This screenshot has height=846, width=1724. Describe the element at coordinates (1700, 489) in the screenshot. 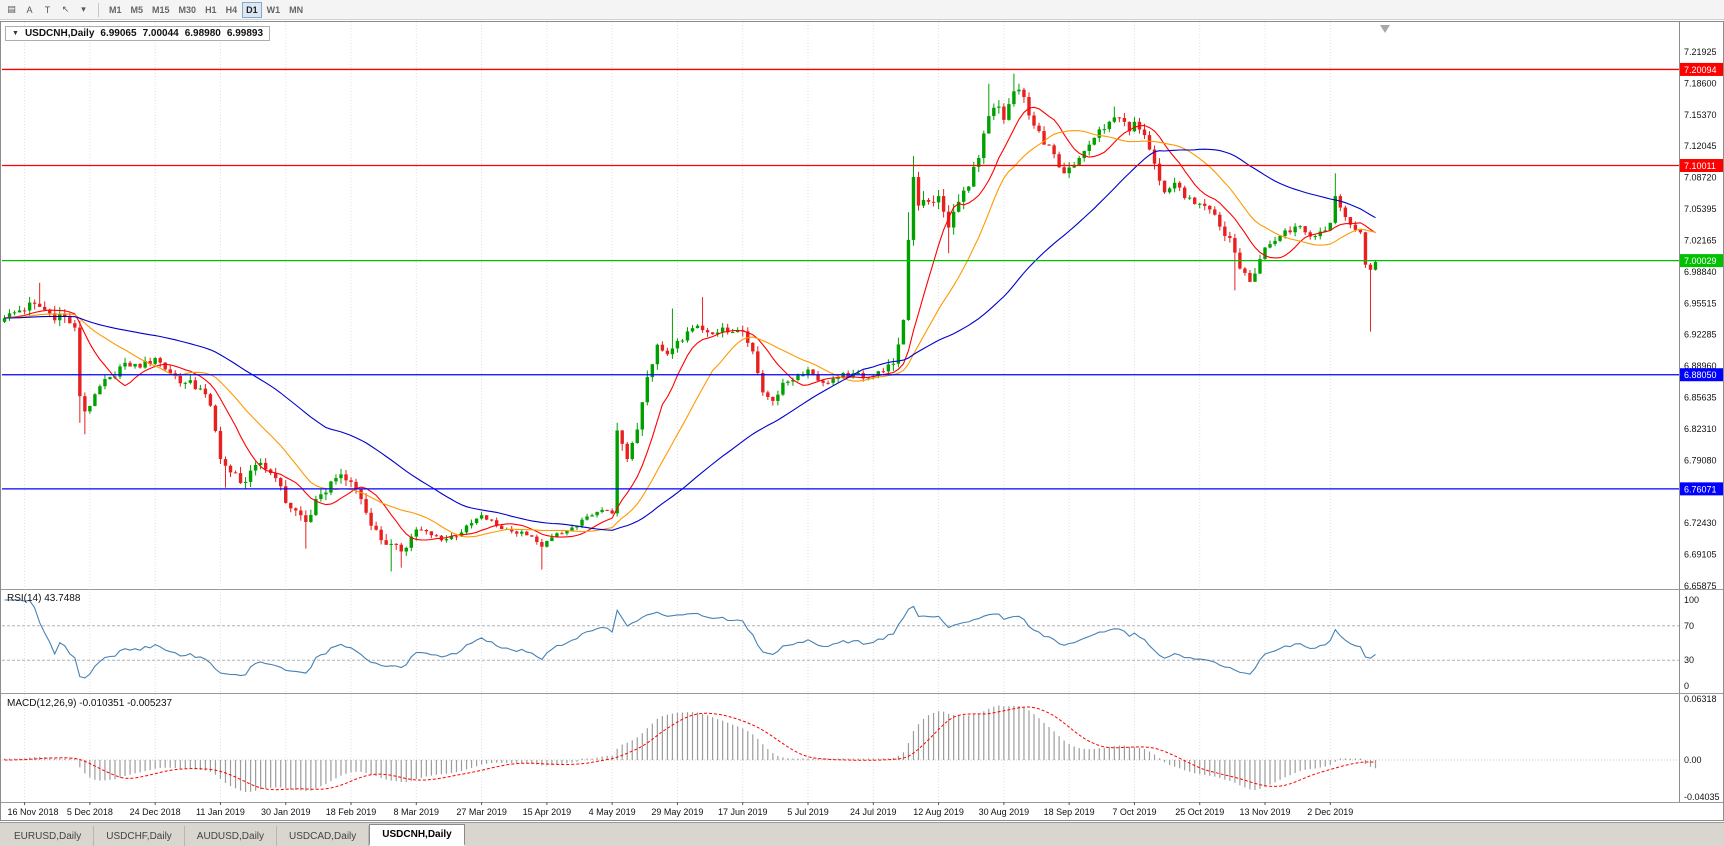

I see `price-line-badge-label: 6.76071` at that location.